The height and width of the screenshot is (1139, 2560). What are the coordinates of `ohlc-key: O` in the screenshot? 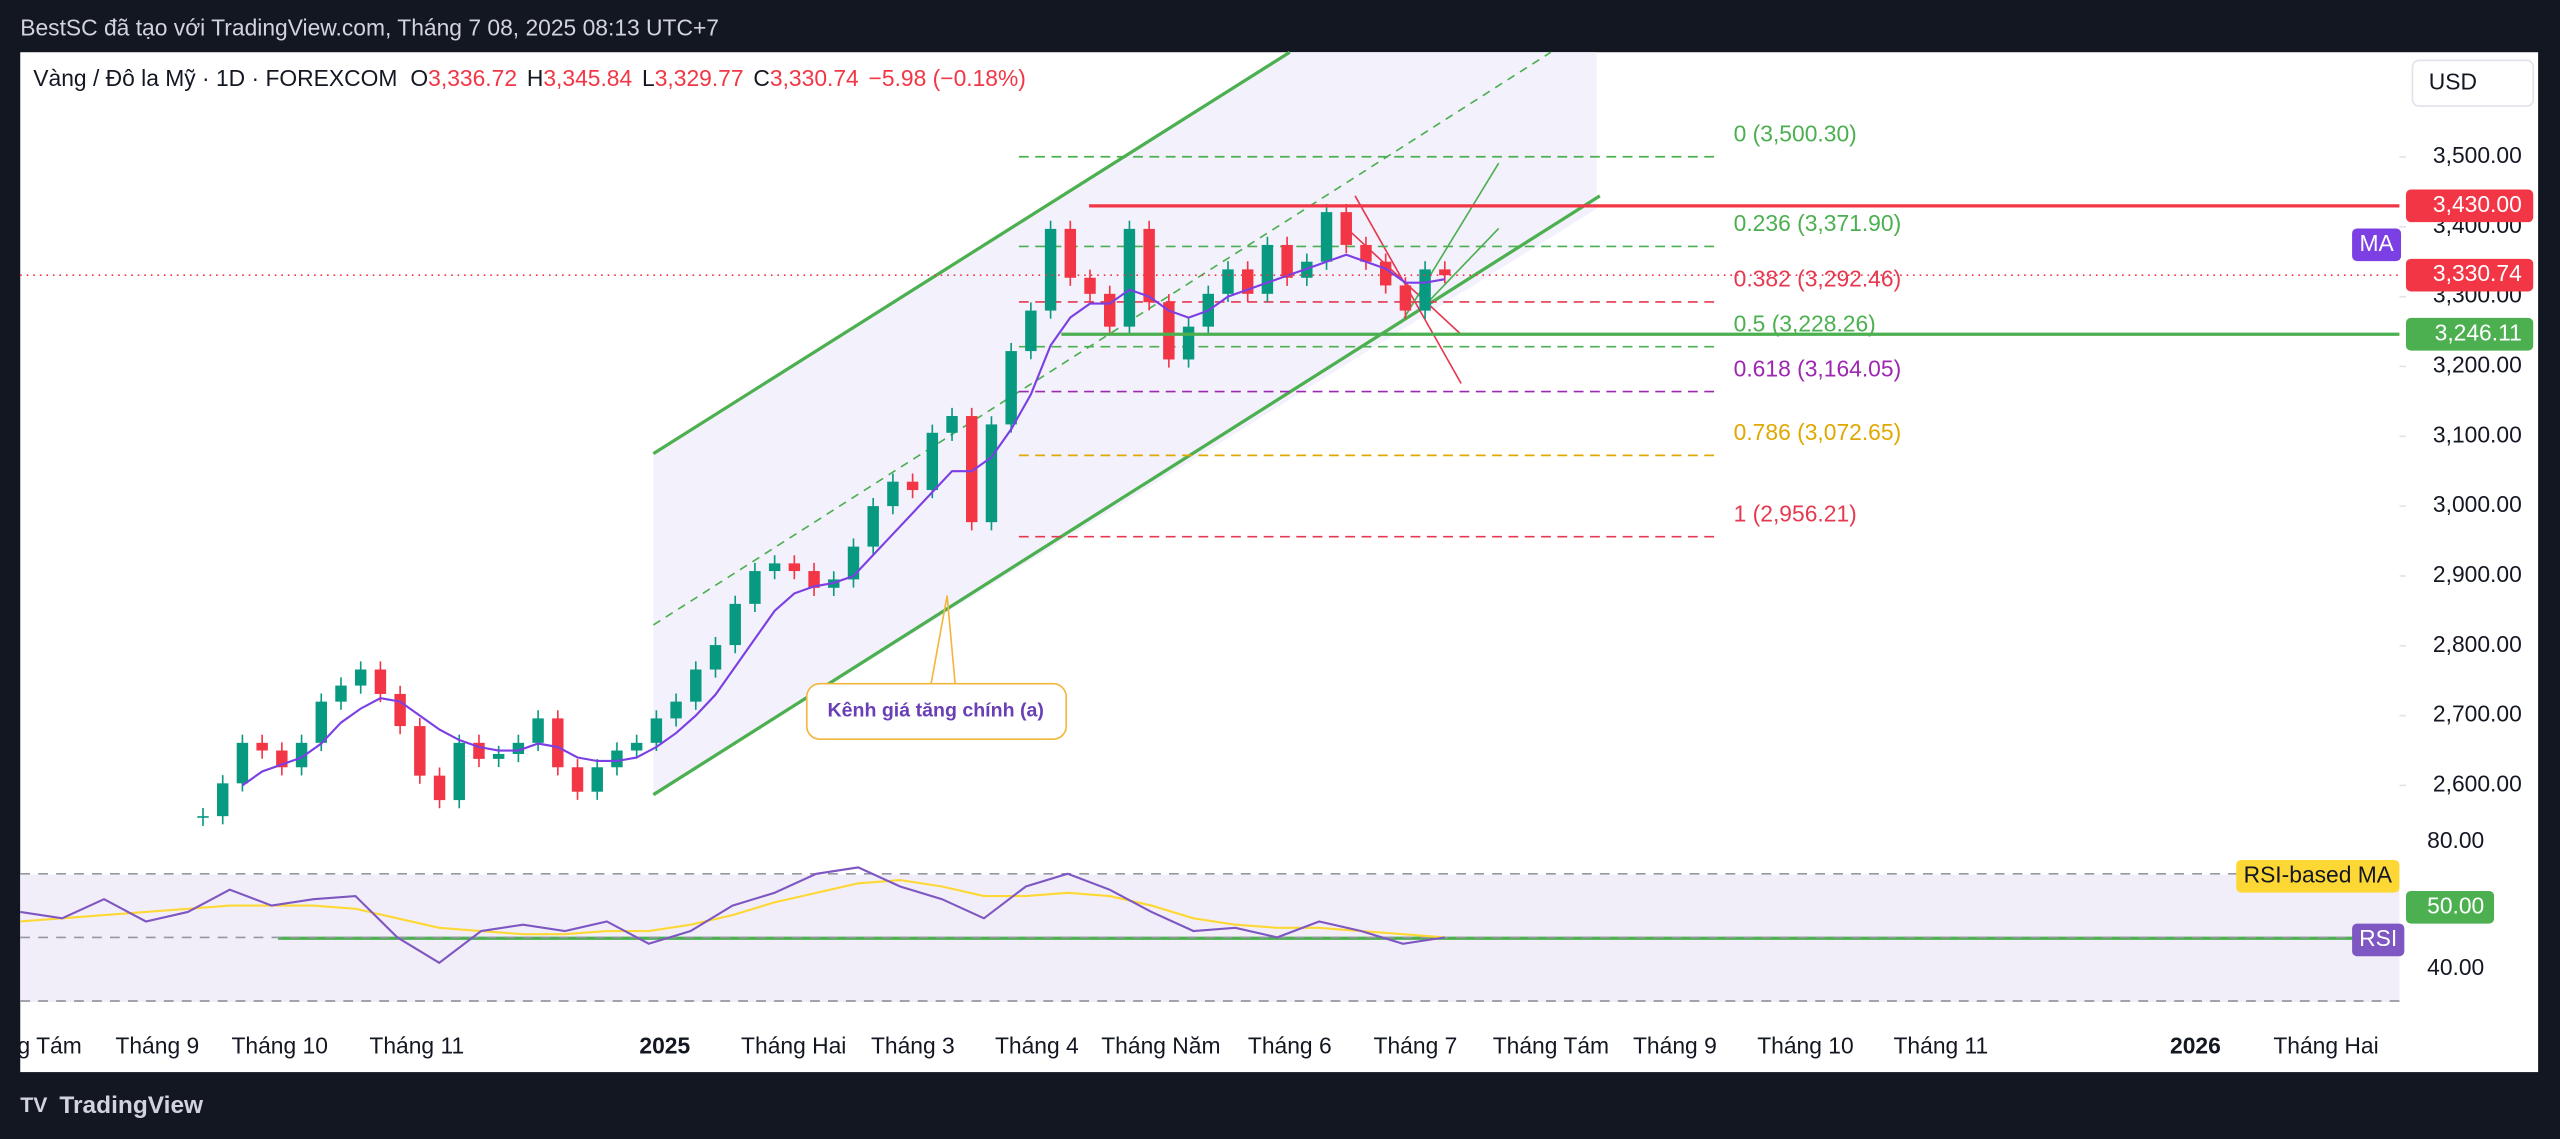 It's located at (419, 78).